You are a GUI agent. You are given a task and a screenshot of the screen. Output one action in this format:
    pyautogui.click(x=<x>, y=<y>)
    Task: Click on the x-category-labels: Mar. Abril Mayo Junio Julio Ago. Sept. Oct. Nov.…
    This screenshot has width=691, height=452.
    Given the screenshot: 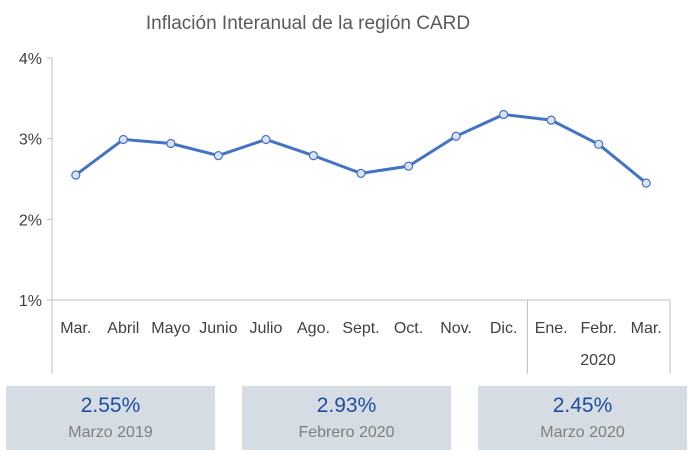 What is the action you would take?
    pyautogui.click(x=361, y=328)
    